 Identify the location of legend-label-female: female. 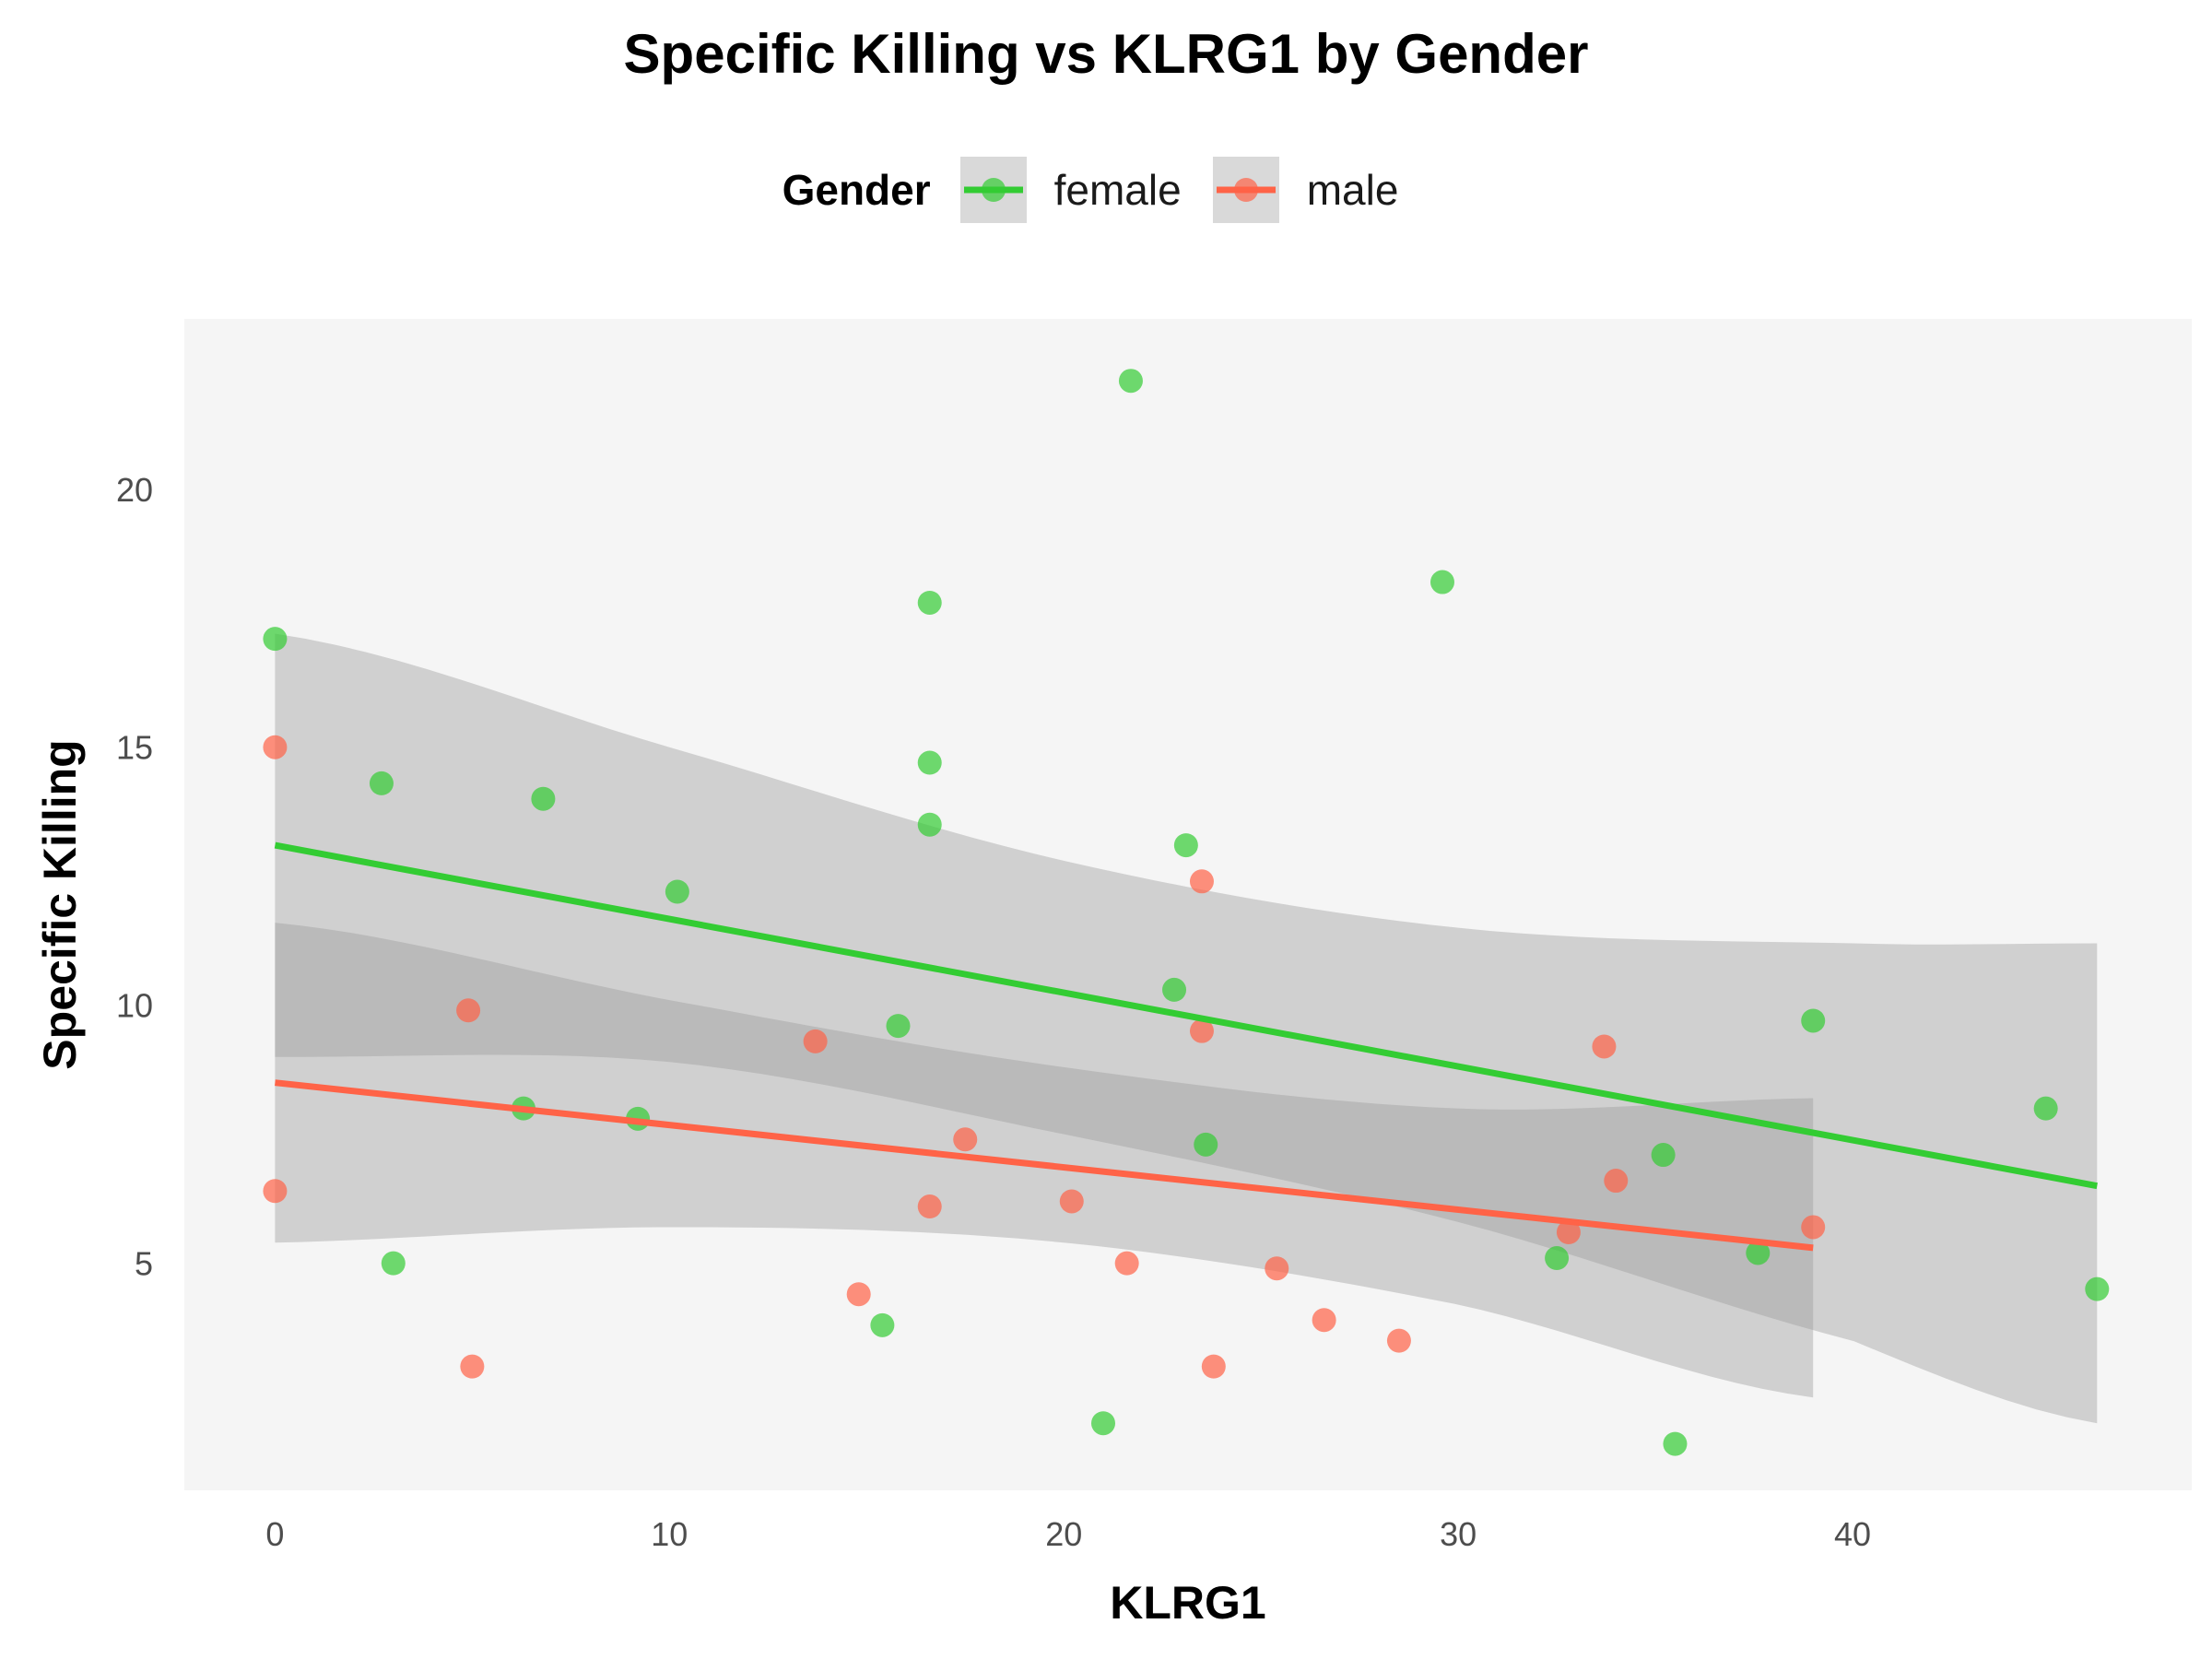
(1117, 190).